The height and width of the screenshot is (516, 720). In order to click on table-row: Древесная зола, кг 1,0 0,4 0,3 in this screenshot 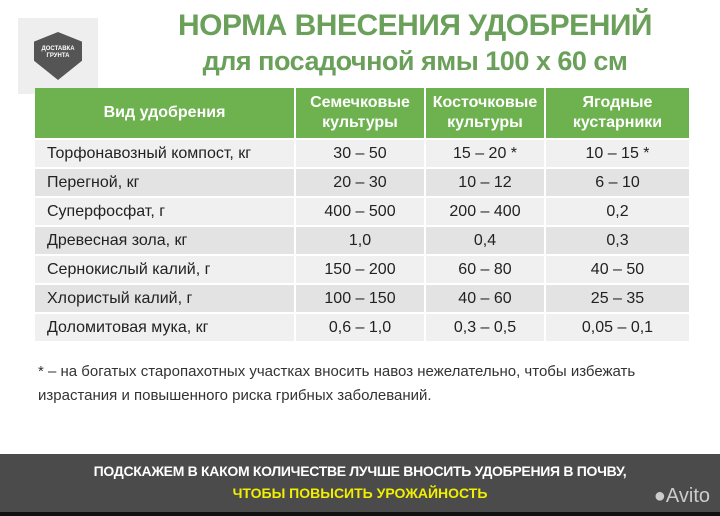, I will do `click(363, 240)`.